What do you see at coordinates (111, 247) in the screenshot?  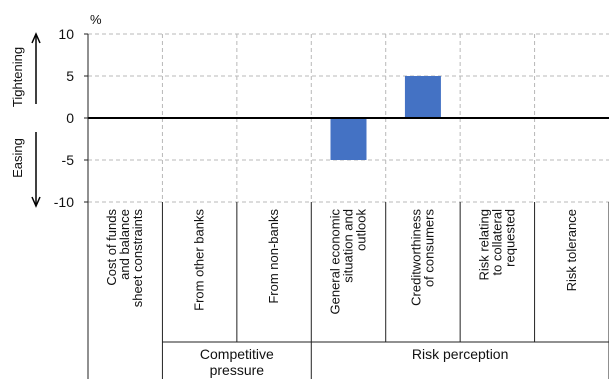 I see `category-label: Cost of funds` at bounding box center [111, 247].